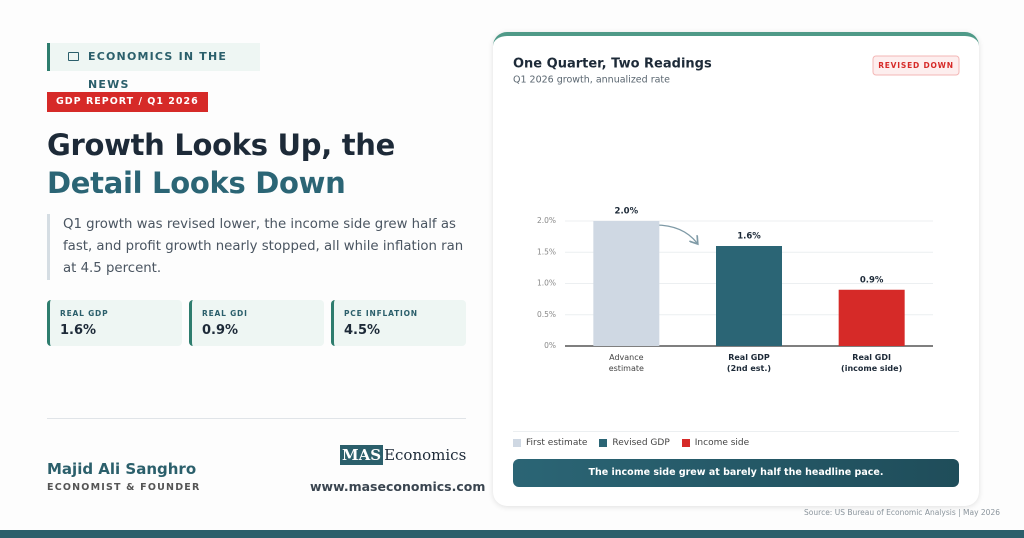 This screenshot has width=1024, height=538. Describe the element at coordinates (127, 102) in the screenshot. I see `report-tag: GDP REPORT / Q1 2026` at that location.